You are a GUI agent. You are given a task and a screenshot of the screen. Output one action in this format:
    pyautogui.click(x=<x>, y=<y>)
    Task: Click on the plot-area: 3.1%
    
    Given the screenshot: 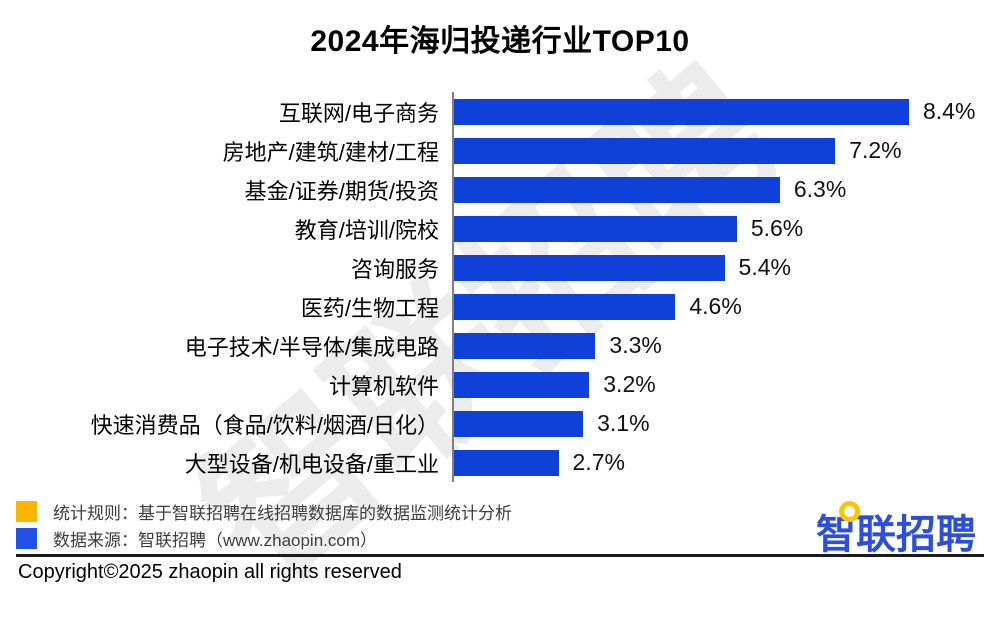 What is the action you would take?
    pyautogui.click(x=723, y=423)
    